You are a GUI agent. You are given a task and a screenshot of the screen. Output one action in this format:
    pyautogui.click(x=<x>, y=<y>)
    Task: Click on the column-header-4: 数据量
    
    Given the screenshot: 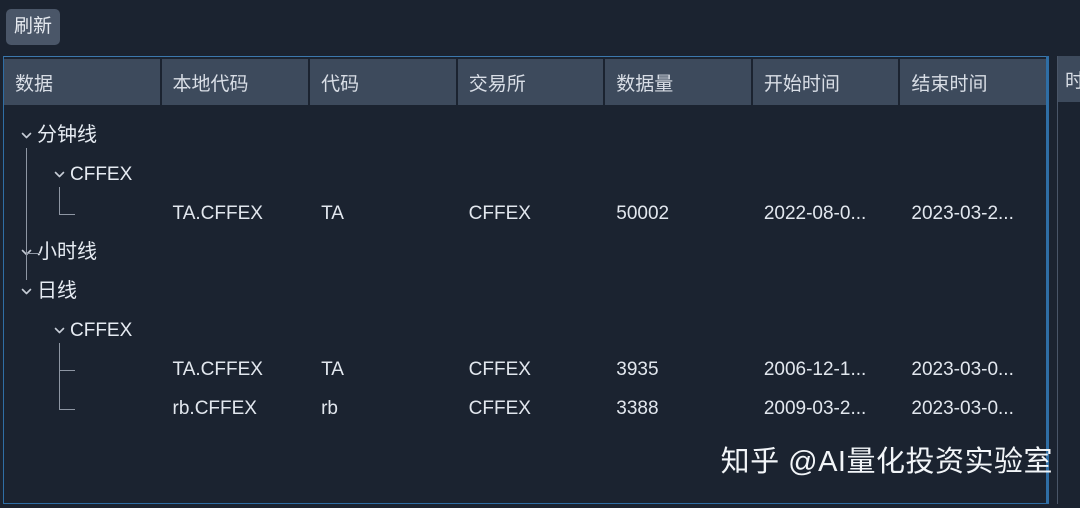 What is the action you would take?
    pyautogui.click(x=679, y=83)
    